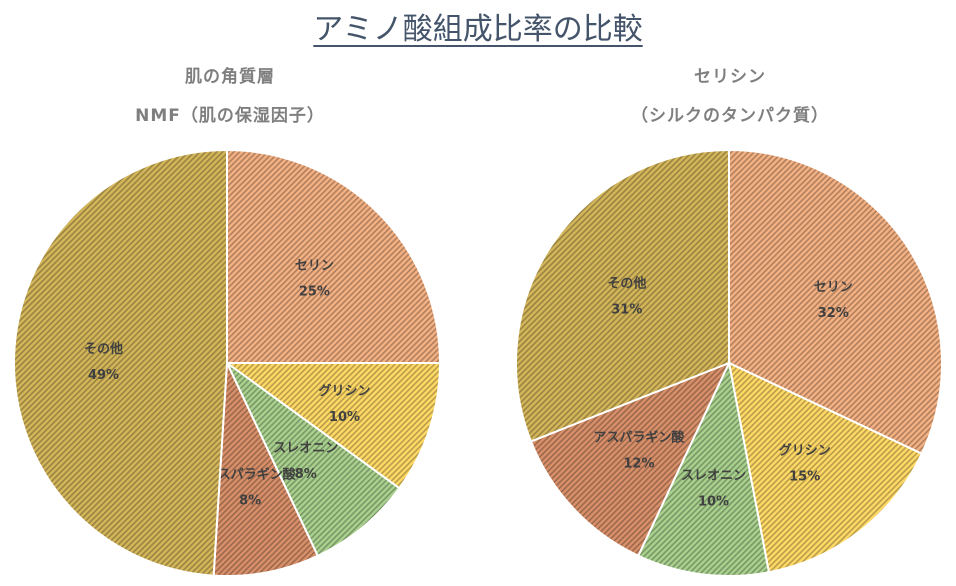  Describe the element at coordinates (230, 77) in the screenshot. I see `chart-1-title-line-1: 肌の角質層` at that location.